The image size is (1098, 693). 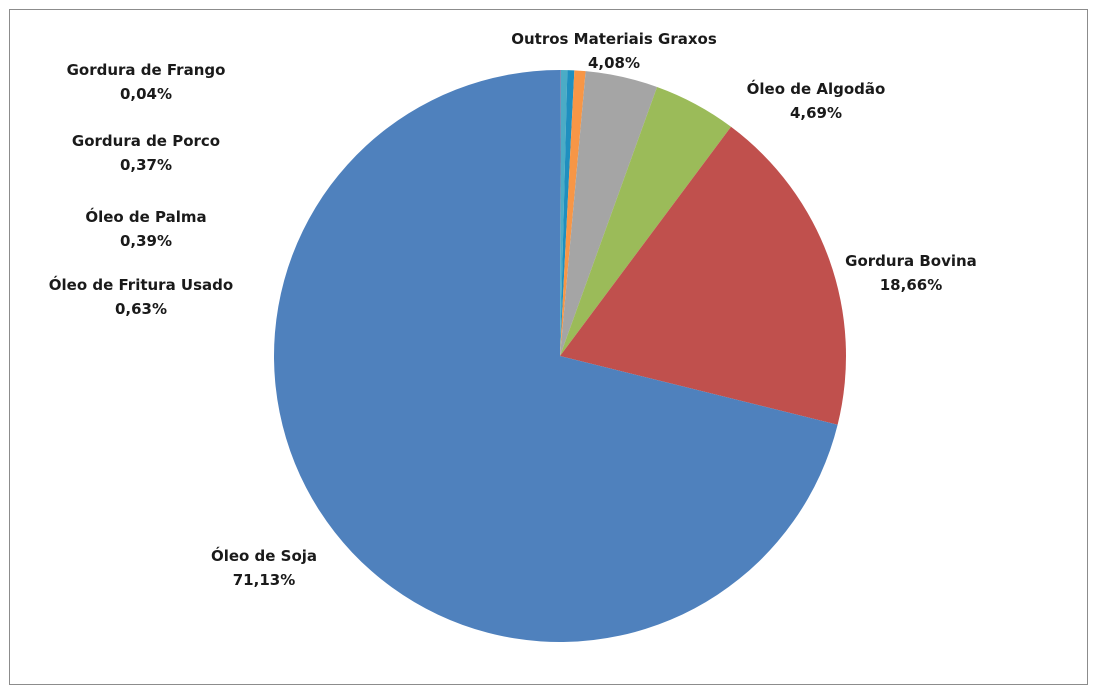 What do you see at coordinates (146, 241) in the screenshot?
I see `slice-value-oleo-de-palma: 0,39%` at bounding box center [146, 241].